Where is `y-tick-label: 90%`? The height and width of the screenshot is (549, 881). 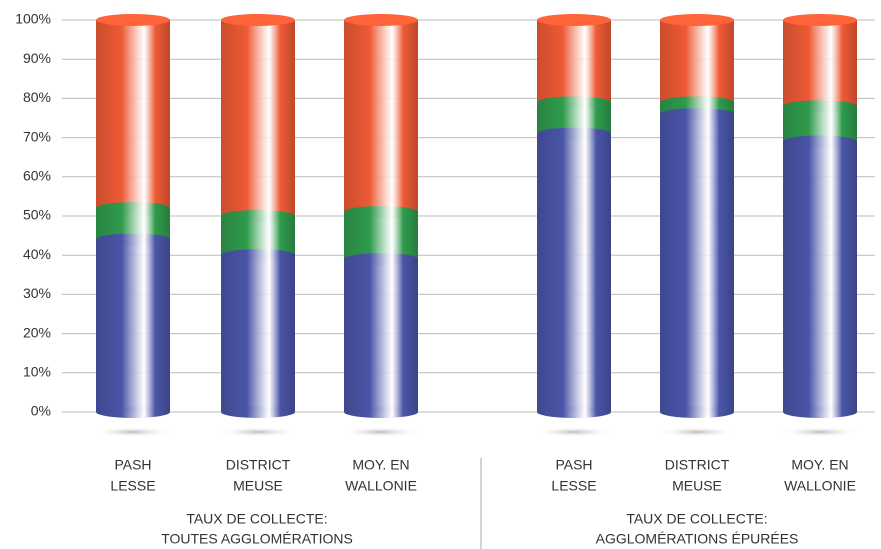
y-tick-label: 90% is located at coordinates (37, 58).